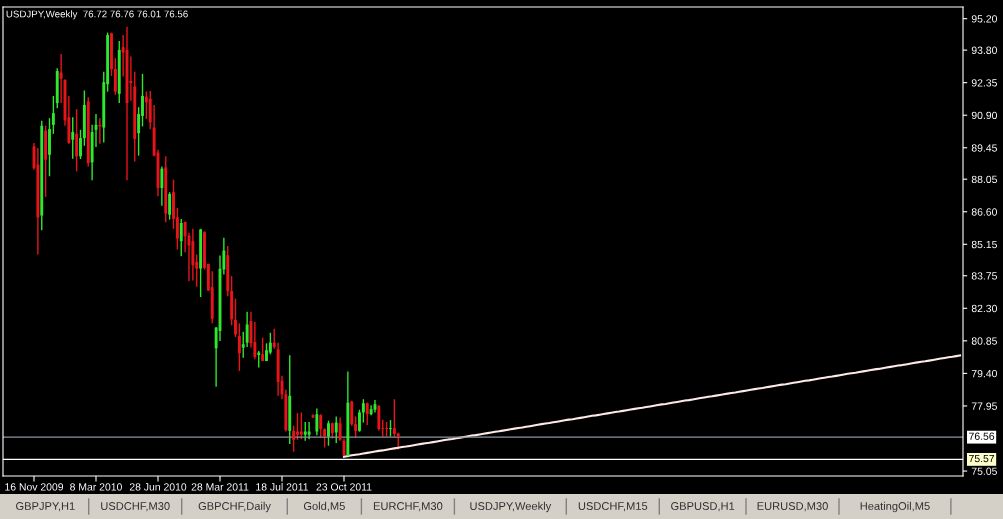 The height and width of the screenshot is (519, 1003). What do you see at coordinates (984, 212) in the screenshot?
I see `y-tick-label: 86.60` at bounding box center [984, 212].